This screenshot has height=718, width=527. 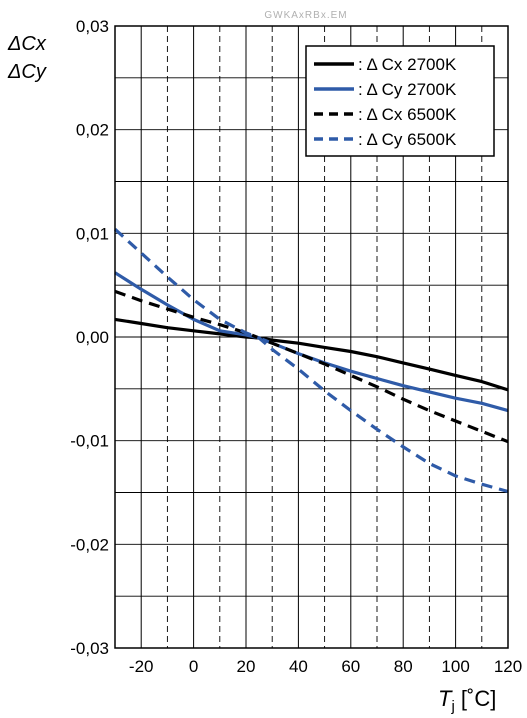 I want to click on y-tick-label: 0,03, so click(x=92, y=26).